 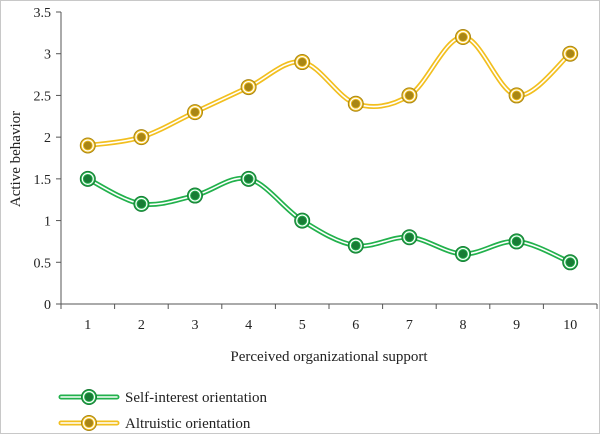 What do you see at coordinates (43, 13) in the screenshot?
I see `y-tick-label: 3.5` at bounding box center [43, 13].